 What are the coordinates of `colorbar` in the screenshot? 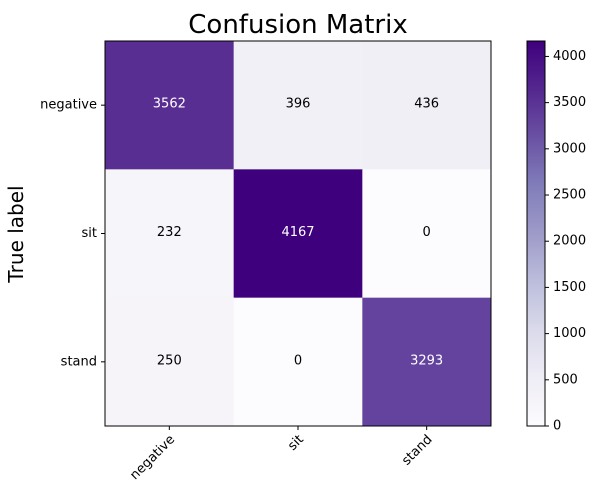 It's located at (536, 233).